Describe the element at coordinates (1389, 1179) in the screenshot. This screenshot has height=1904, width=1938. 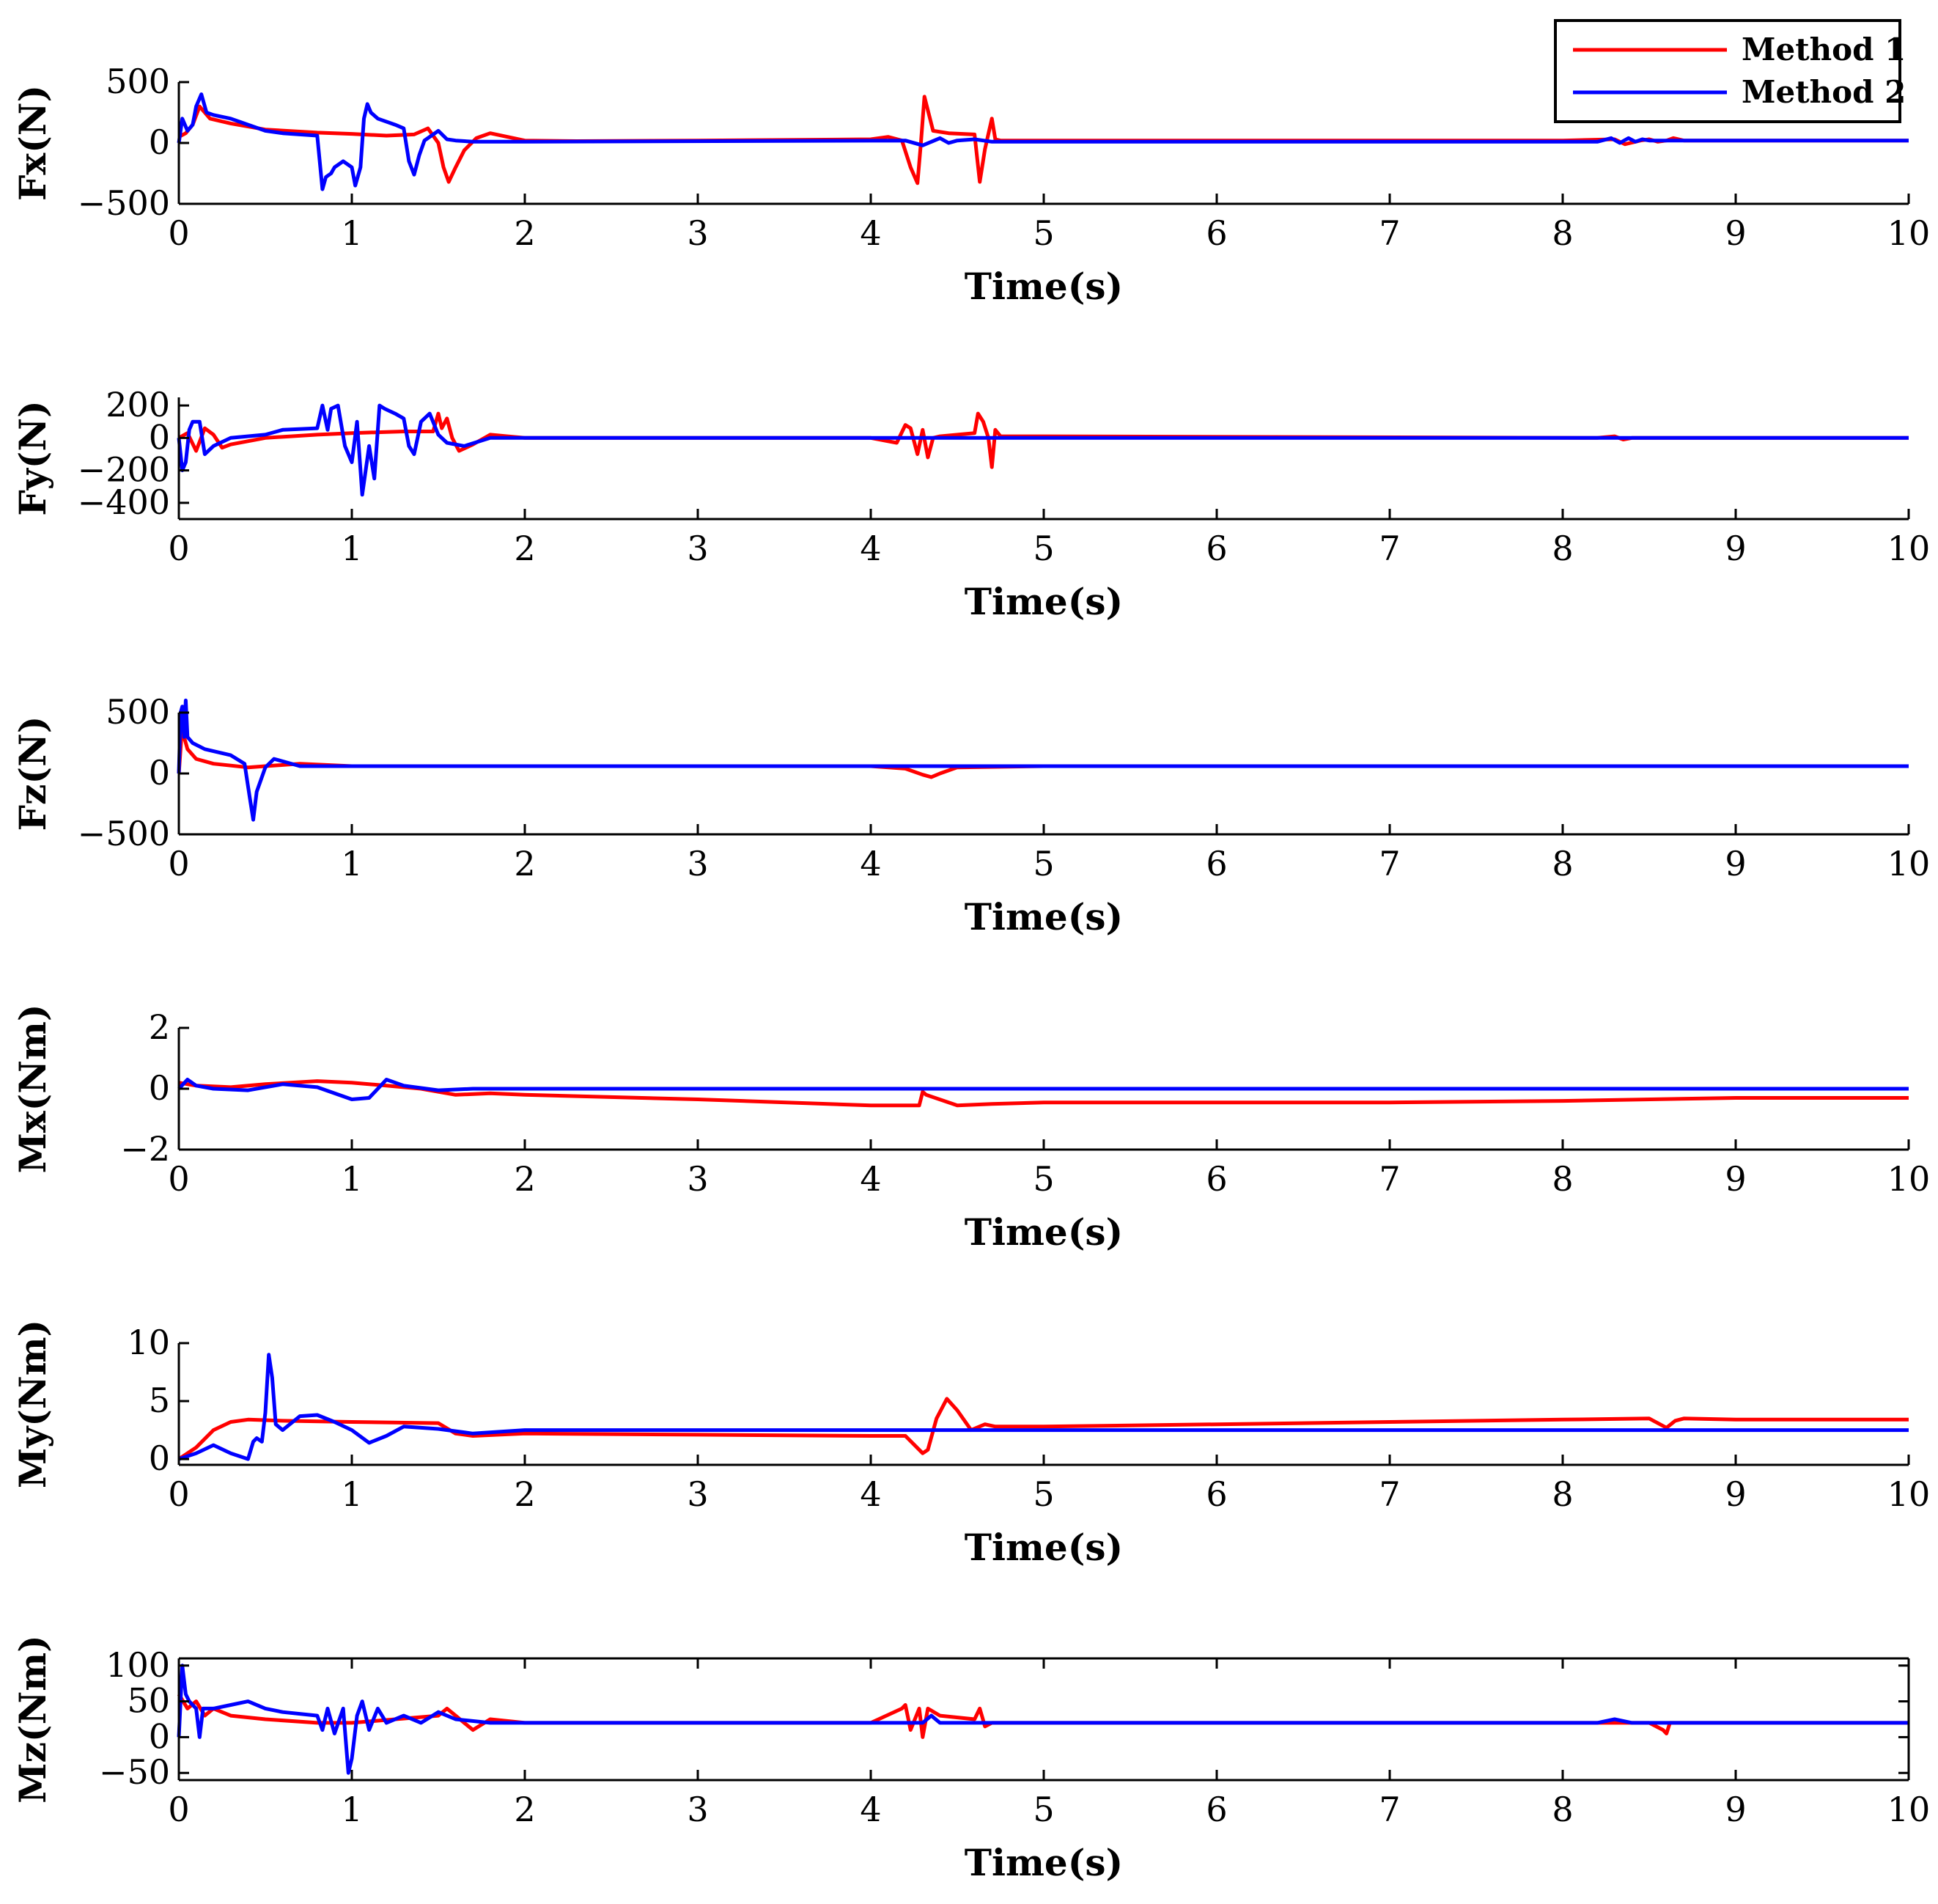
I see `mx-x-tick-label: 7` at that location.